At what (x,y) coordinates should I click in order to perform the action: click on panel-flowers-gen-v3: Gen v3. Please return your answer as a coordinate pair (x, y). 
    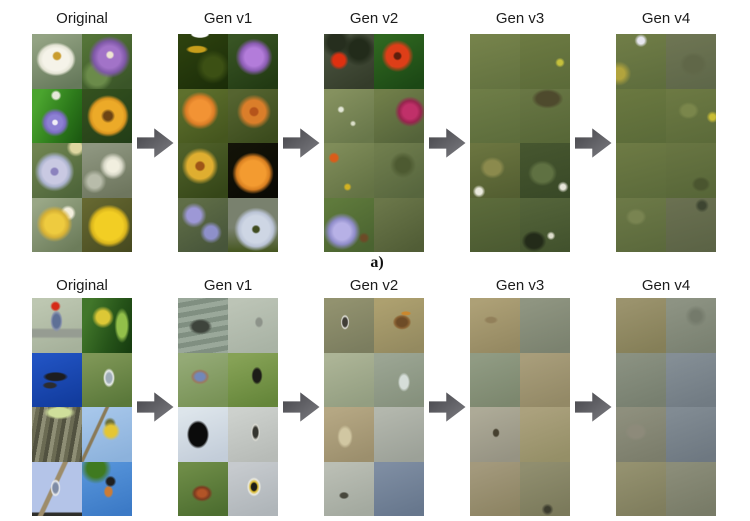
    Looking at the image, I should click on (520, 126).